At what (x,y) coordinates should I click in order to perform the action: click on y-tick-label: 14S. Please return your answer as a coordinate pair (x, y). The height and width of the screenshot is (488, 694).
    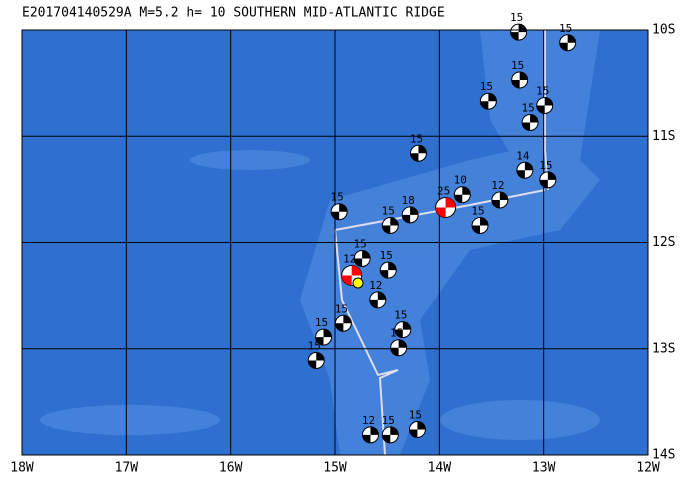
    Looking at the image, I should click on (663, 455).